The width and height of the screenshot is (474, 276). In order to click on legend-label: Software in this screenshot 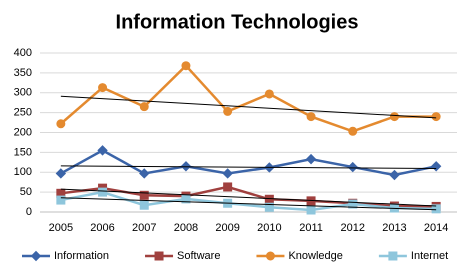, I will do `click(198, 256)`.